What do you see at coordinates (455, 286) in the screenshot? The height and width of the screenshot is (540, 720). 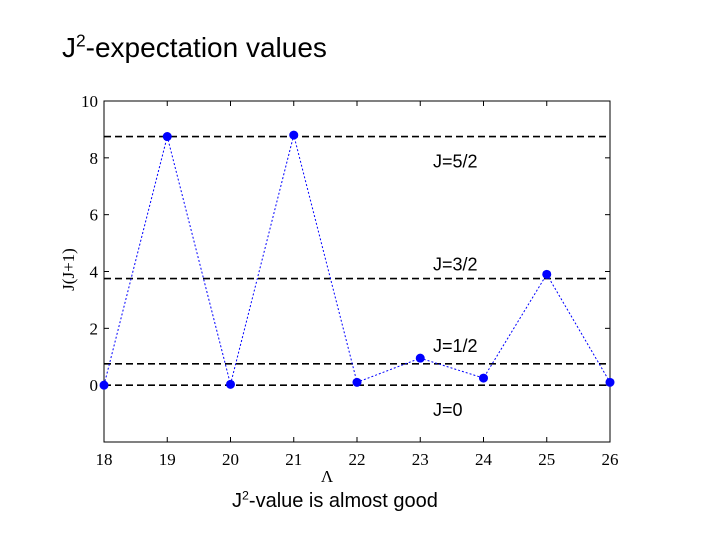 I see `level-labels: J=5/2 J=3/2 J=1/2 J=0` at bounding box center [455, 286].